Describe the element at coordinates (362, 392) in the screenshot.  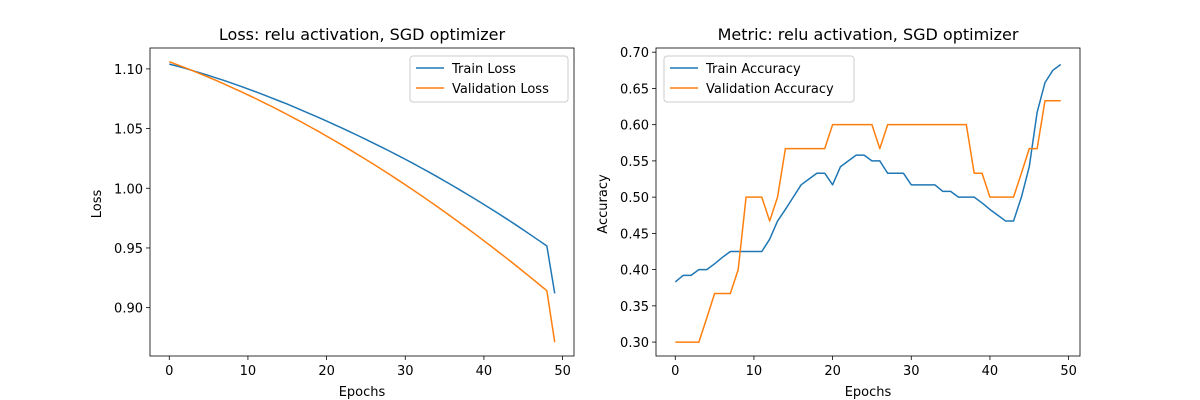
I see `loss-x-axis-label: Epochs` at that location.